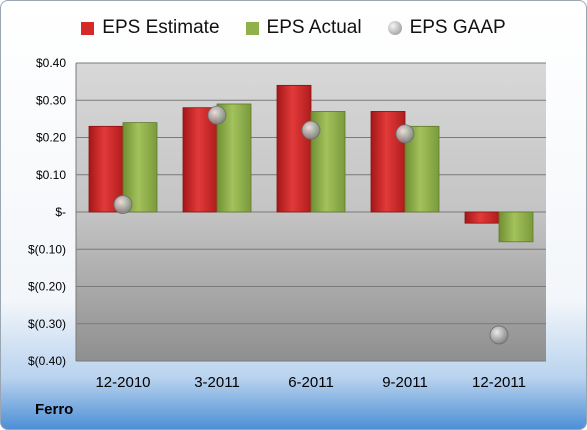  What do you see at coordinates (457, 27) in the screenshot?
I see `legend-label-eps-gaap: EPS GAAP` at bounding box center [457, 27].